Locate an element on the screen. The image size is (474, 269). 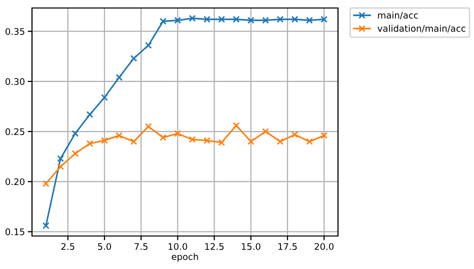
y-tick-label: 0.20 is located at coordinates (15, 182).